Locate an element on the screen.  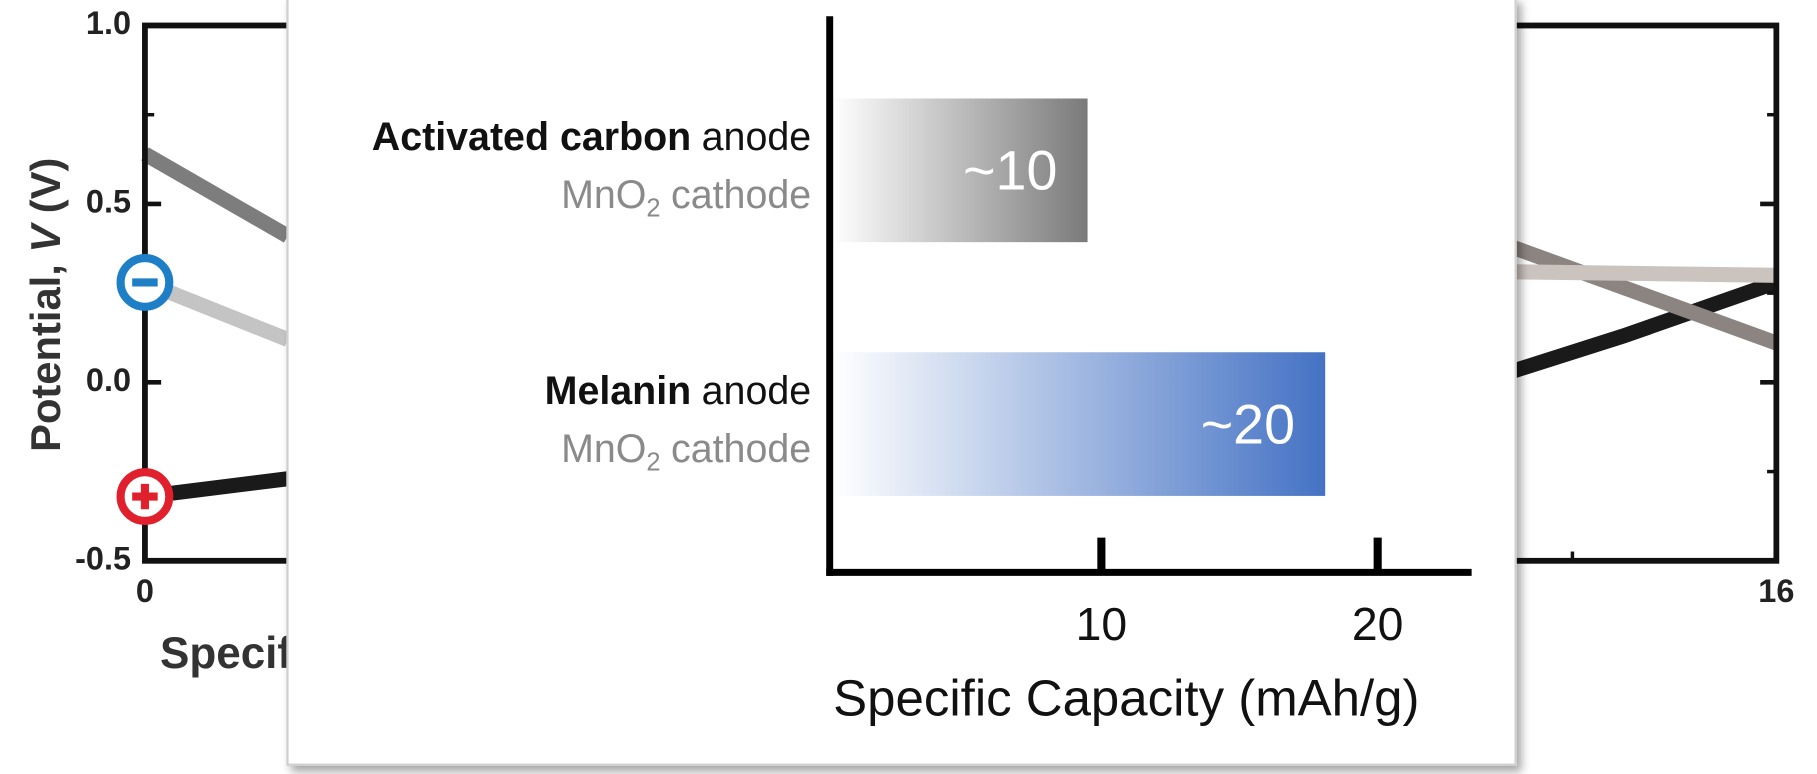
category-label-bold: Melanin is located at coordinates (618, 391).